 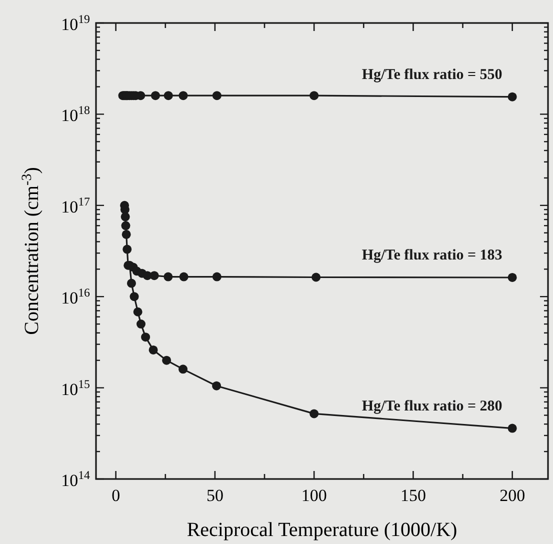 What do you see at coordinates (116, 495) in the screenshot?
I see `x-tick-label: 0` at bounding box center [116, 495].